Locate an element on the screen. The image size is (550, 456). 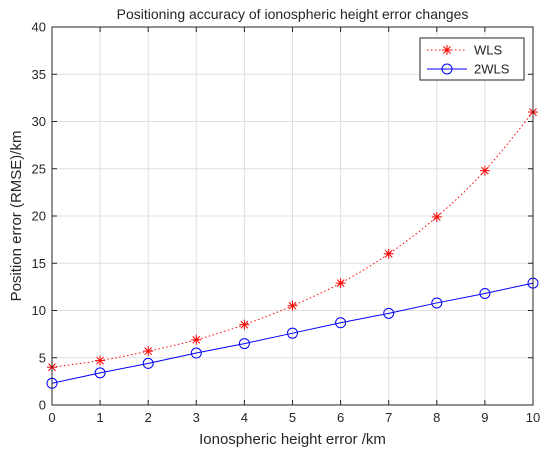
legend: WLS 2WLS is located at coordinates (472, 59).